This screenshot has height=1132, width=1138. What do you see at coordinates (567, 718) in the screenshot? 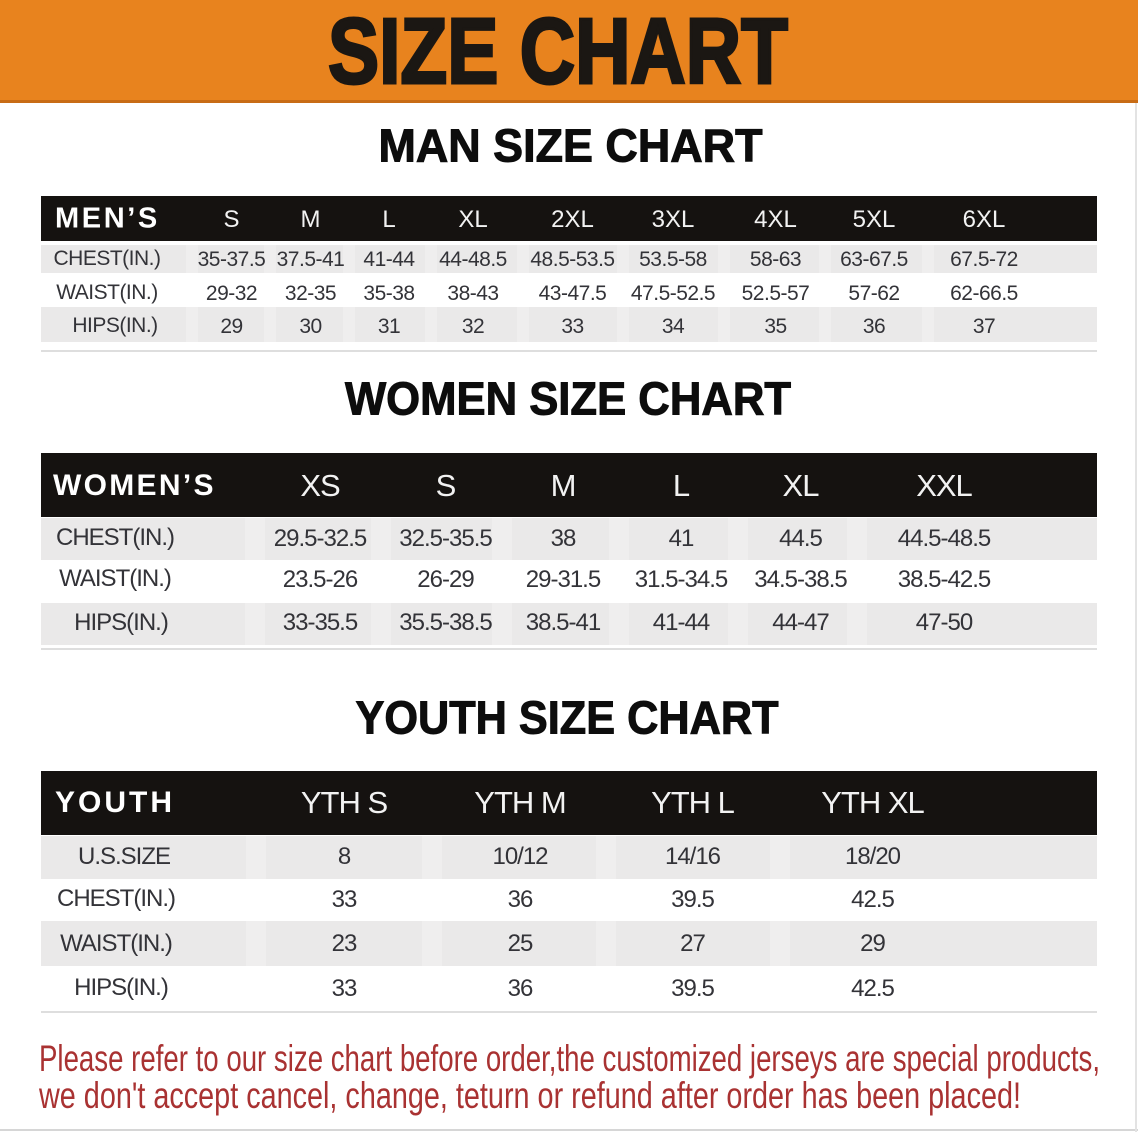
I see `svg-text: YOUTH SIZE CHART` at bounding box center [567, 718].